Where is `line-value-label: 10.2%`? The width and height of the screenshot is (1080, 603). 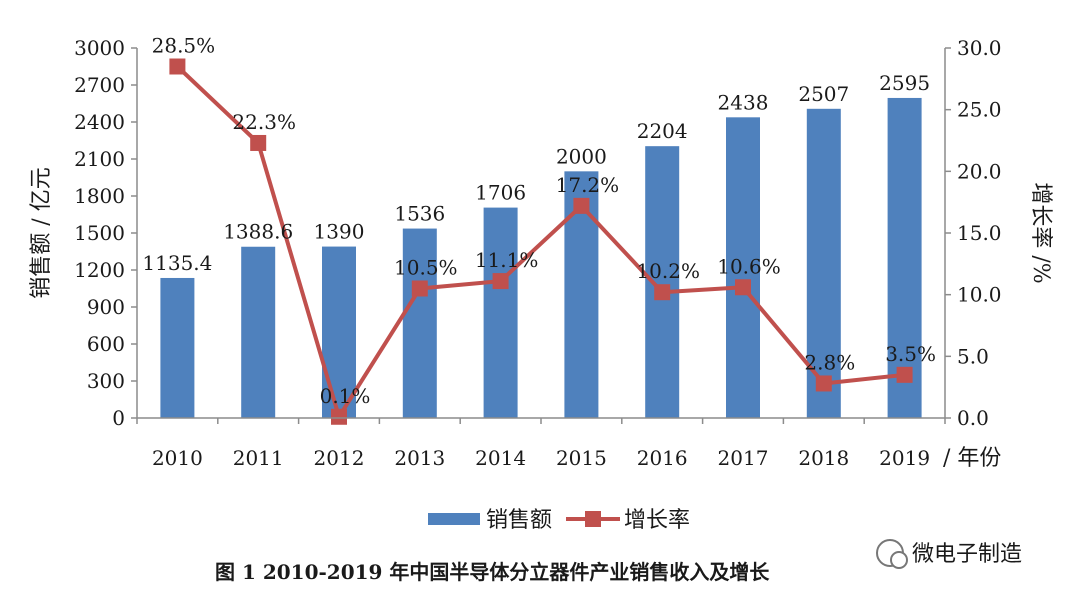 line-value-label: 10.2% is located at coordinates (668, 271).